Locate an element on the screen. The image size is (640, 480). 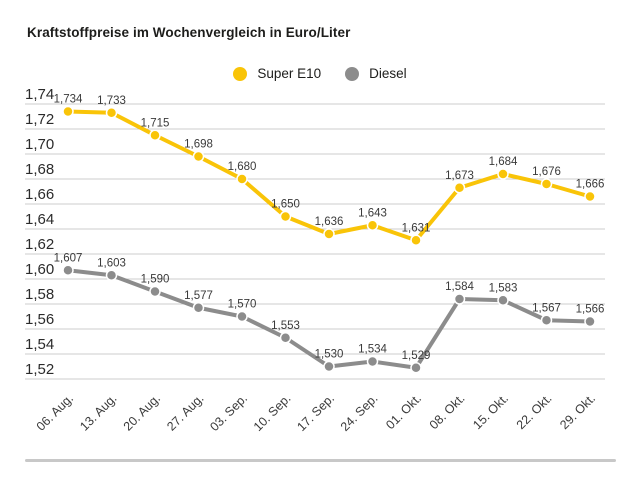
legend-item-diesel: Diesel is located at coordinates (376, 73).